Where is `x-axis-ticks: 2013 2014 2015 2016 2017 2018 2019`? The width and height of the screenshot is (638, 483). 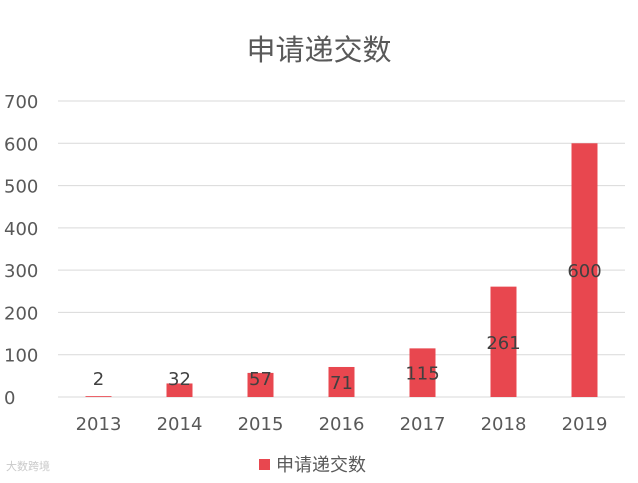
x-axis-ticks: 2013 2014 2015 2016 2017 2018 2019 is located at coordinates (342, 424).